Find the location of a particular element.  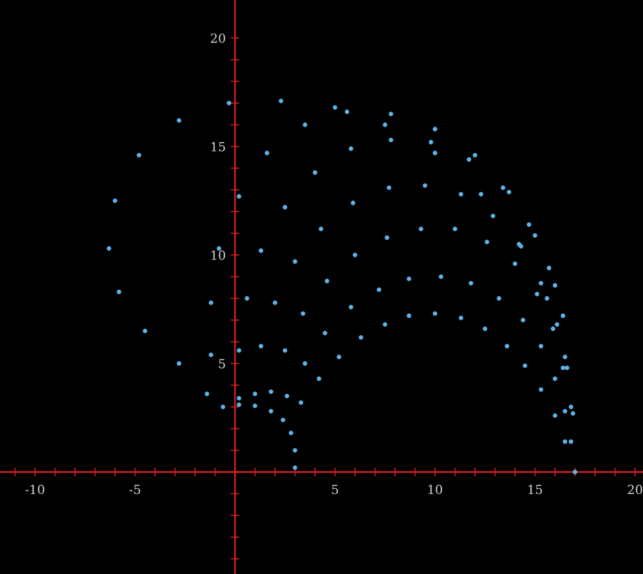

x-tick-label: 15 is located at coordinates (535, 489).